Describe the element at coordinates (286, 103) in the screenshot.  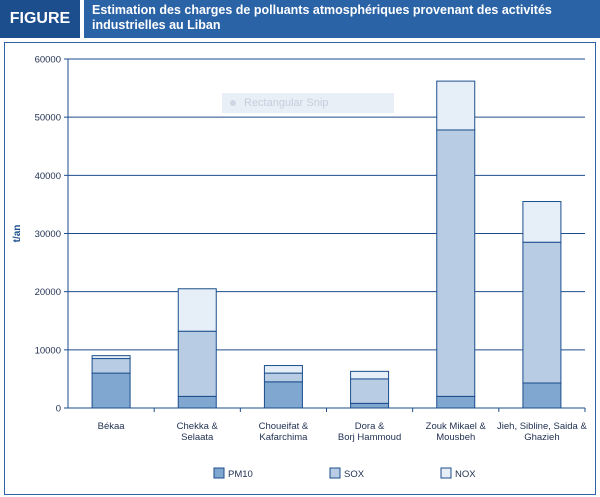
I see `snip-label: Rectangular Snip` at that location.